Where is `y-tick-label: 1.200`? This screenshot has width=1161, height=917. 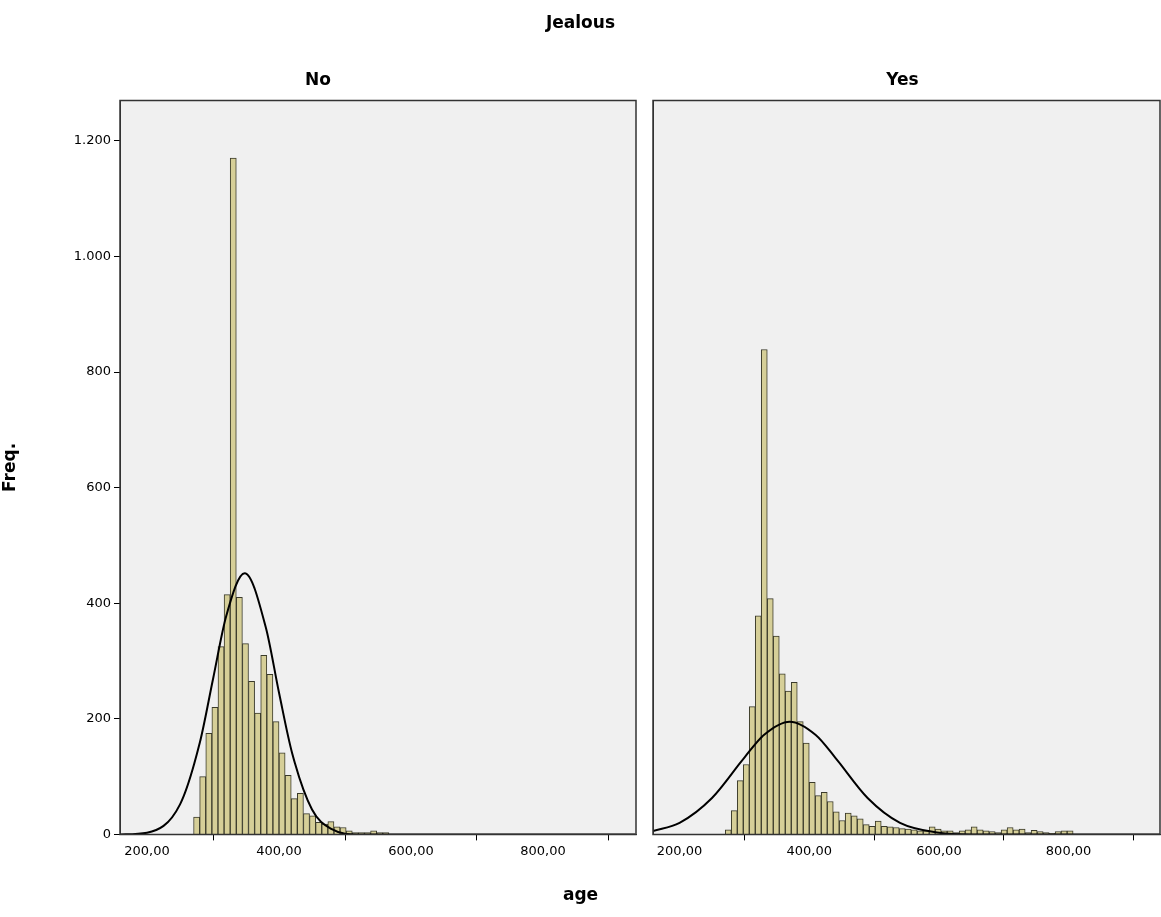
y-tick-label: 1.200 is located at coordinates (92, 140).